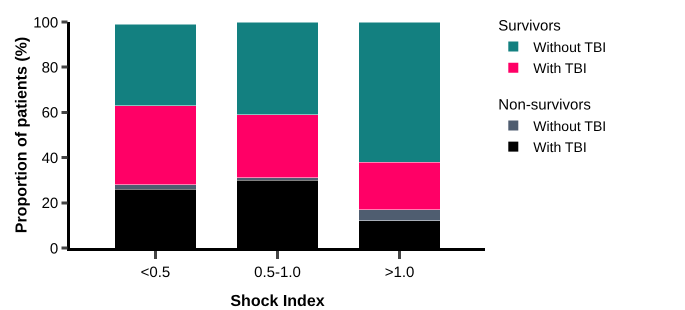  Describe the element at coordinates (50, 203) in the screenshot. I see `y-tick-label: 20` at that location.